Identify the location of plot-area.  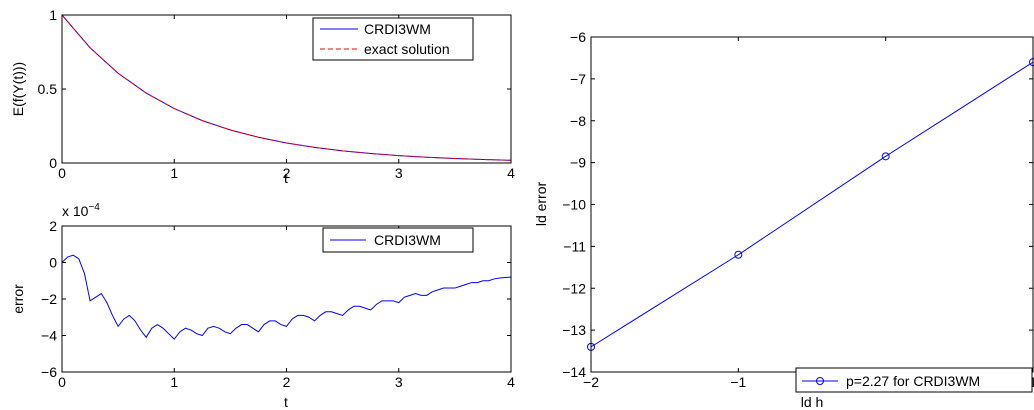
(286, 297).